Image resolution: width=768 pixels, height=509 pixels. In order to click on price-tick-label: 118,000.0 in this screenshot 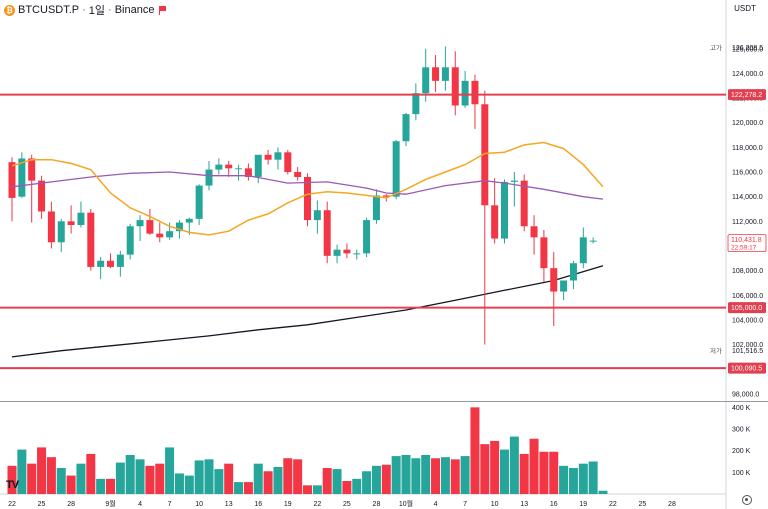, I will do `click(747, 148)`.